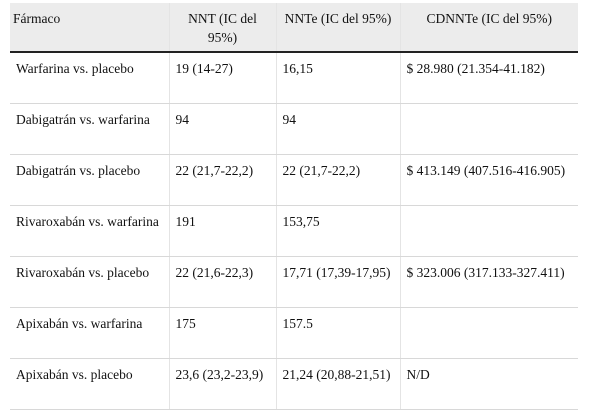 The height and width of the screenshot is (412, 590). What do you see at coordinates (337, 180) in the screenshot?
I see `cell-nnte: 22 (21,7-22,2)` at bounding box center [337, 180].